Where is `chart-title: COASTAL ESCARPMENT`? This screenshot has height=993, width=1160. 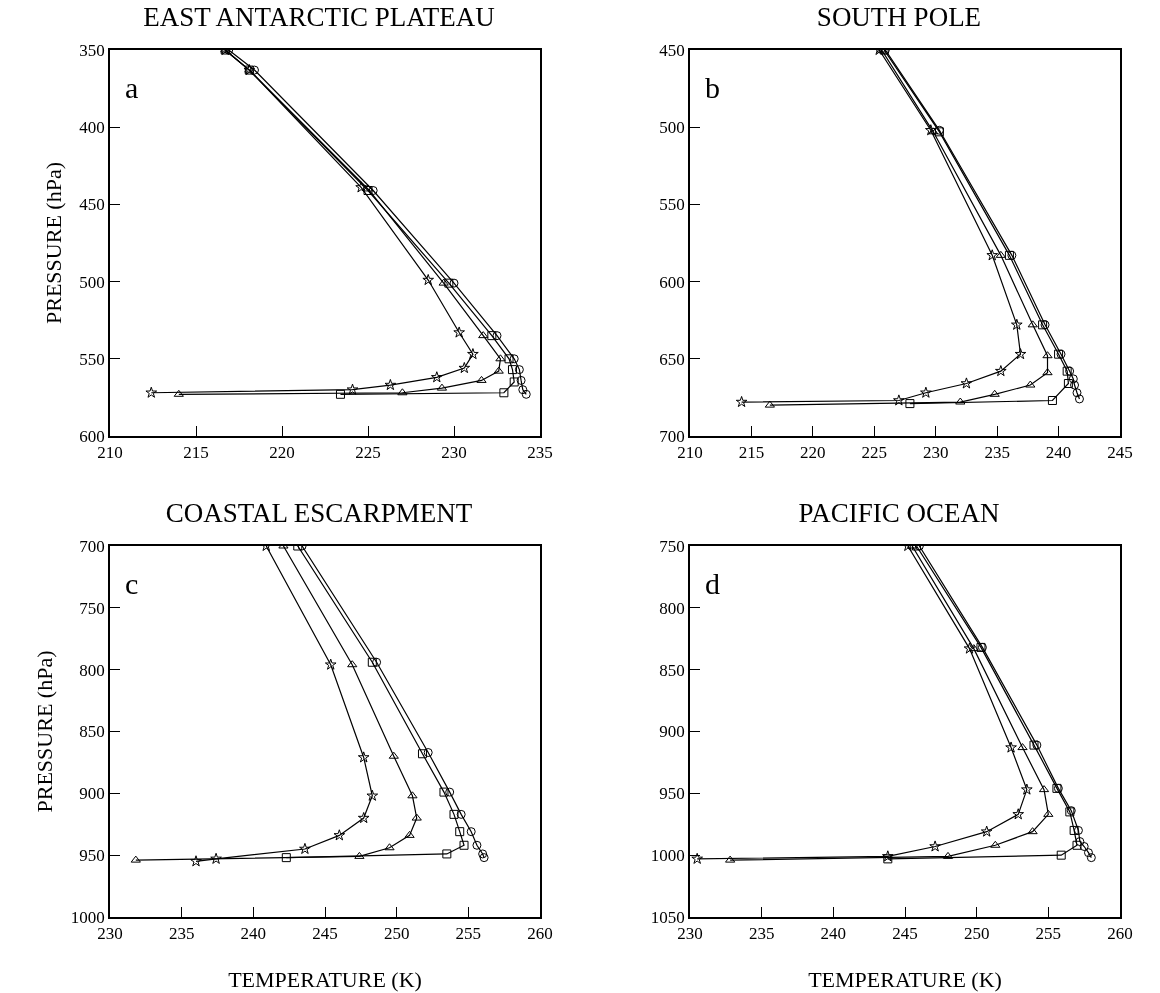 chart-title: COASTAL ESCARPMENT is located at coordinates (319, 513).